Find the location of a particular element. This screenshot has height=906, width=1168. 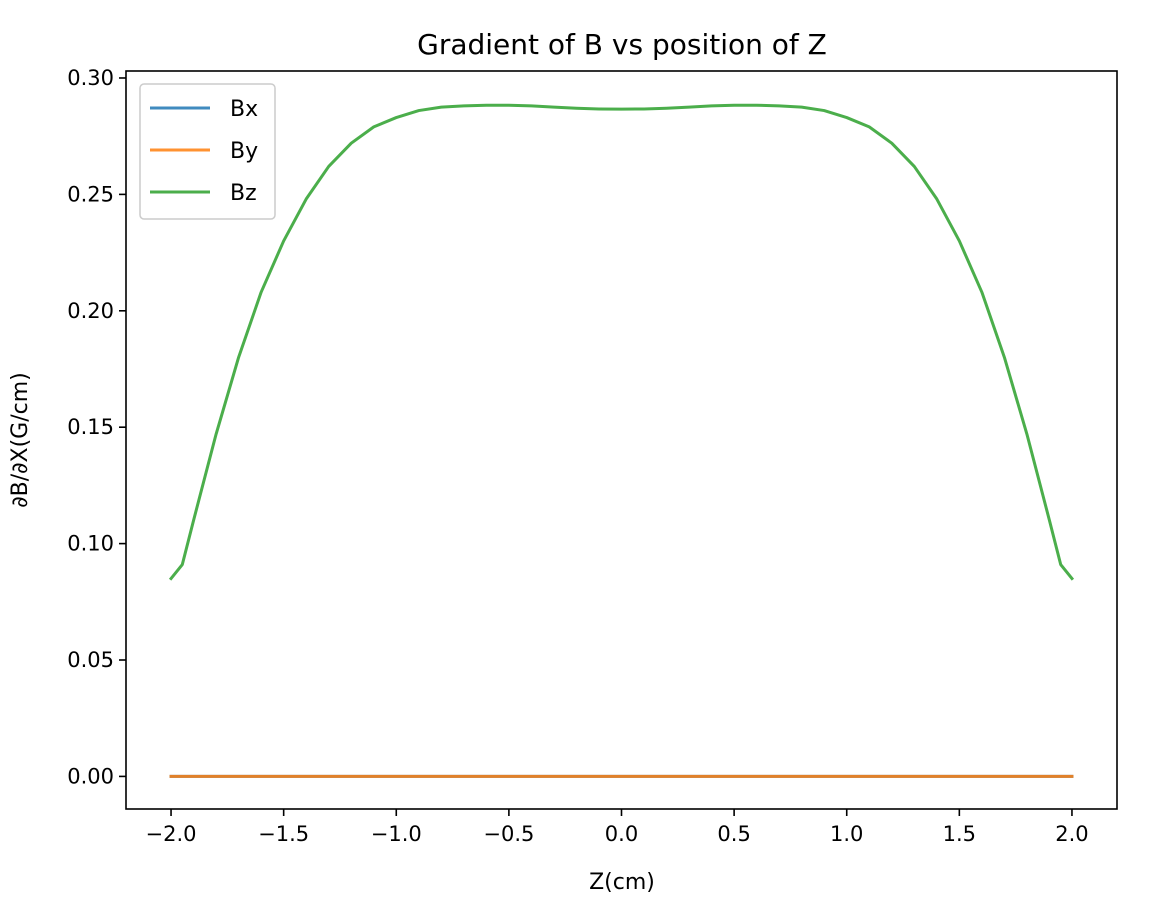

x-tick-label: 1.0 is located at coordinates (846, 834).